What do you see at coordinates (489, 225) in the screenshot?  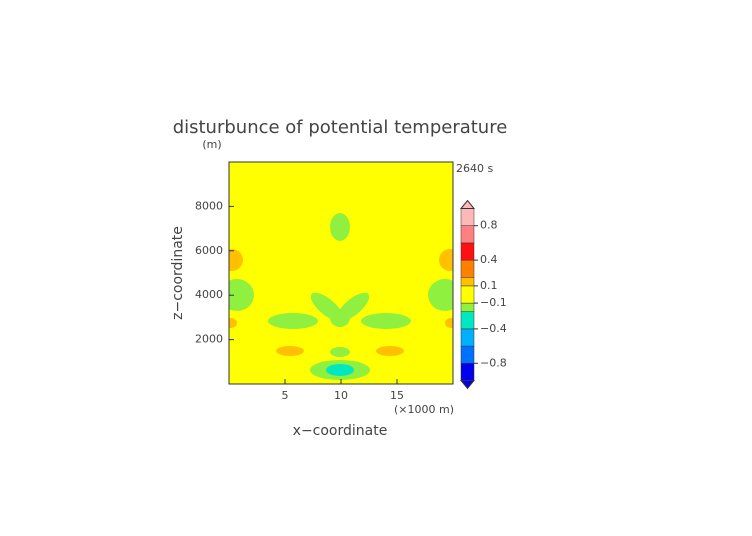 I see `colorbar-tick-label: 0.8` at bounding box center [489, 225].